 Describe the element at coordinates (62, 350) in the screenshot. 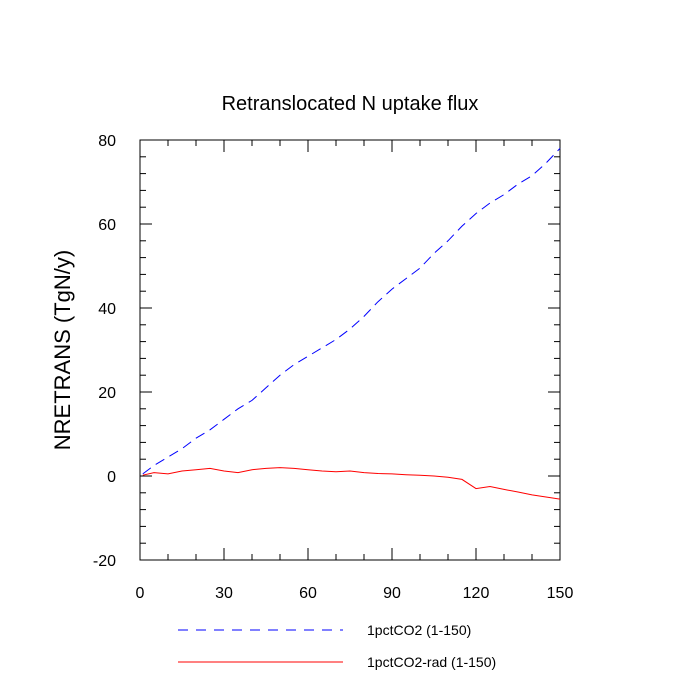

I see `y-axis-label: NRETRANS (TgN/y)` at that location.